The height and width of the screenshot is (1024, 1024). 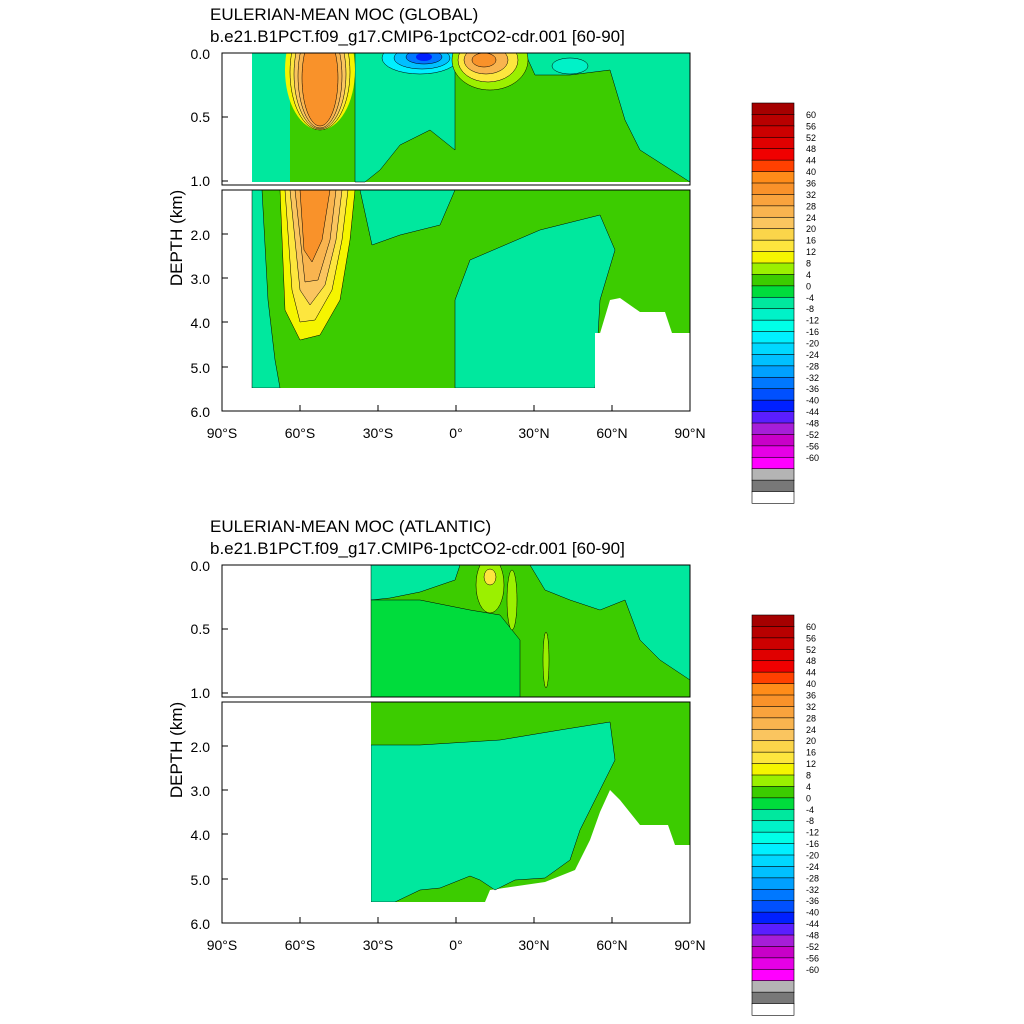 I want to click on atlantic-xtick-60S: 60°S, so click(x=300, y=945).